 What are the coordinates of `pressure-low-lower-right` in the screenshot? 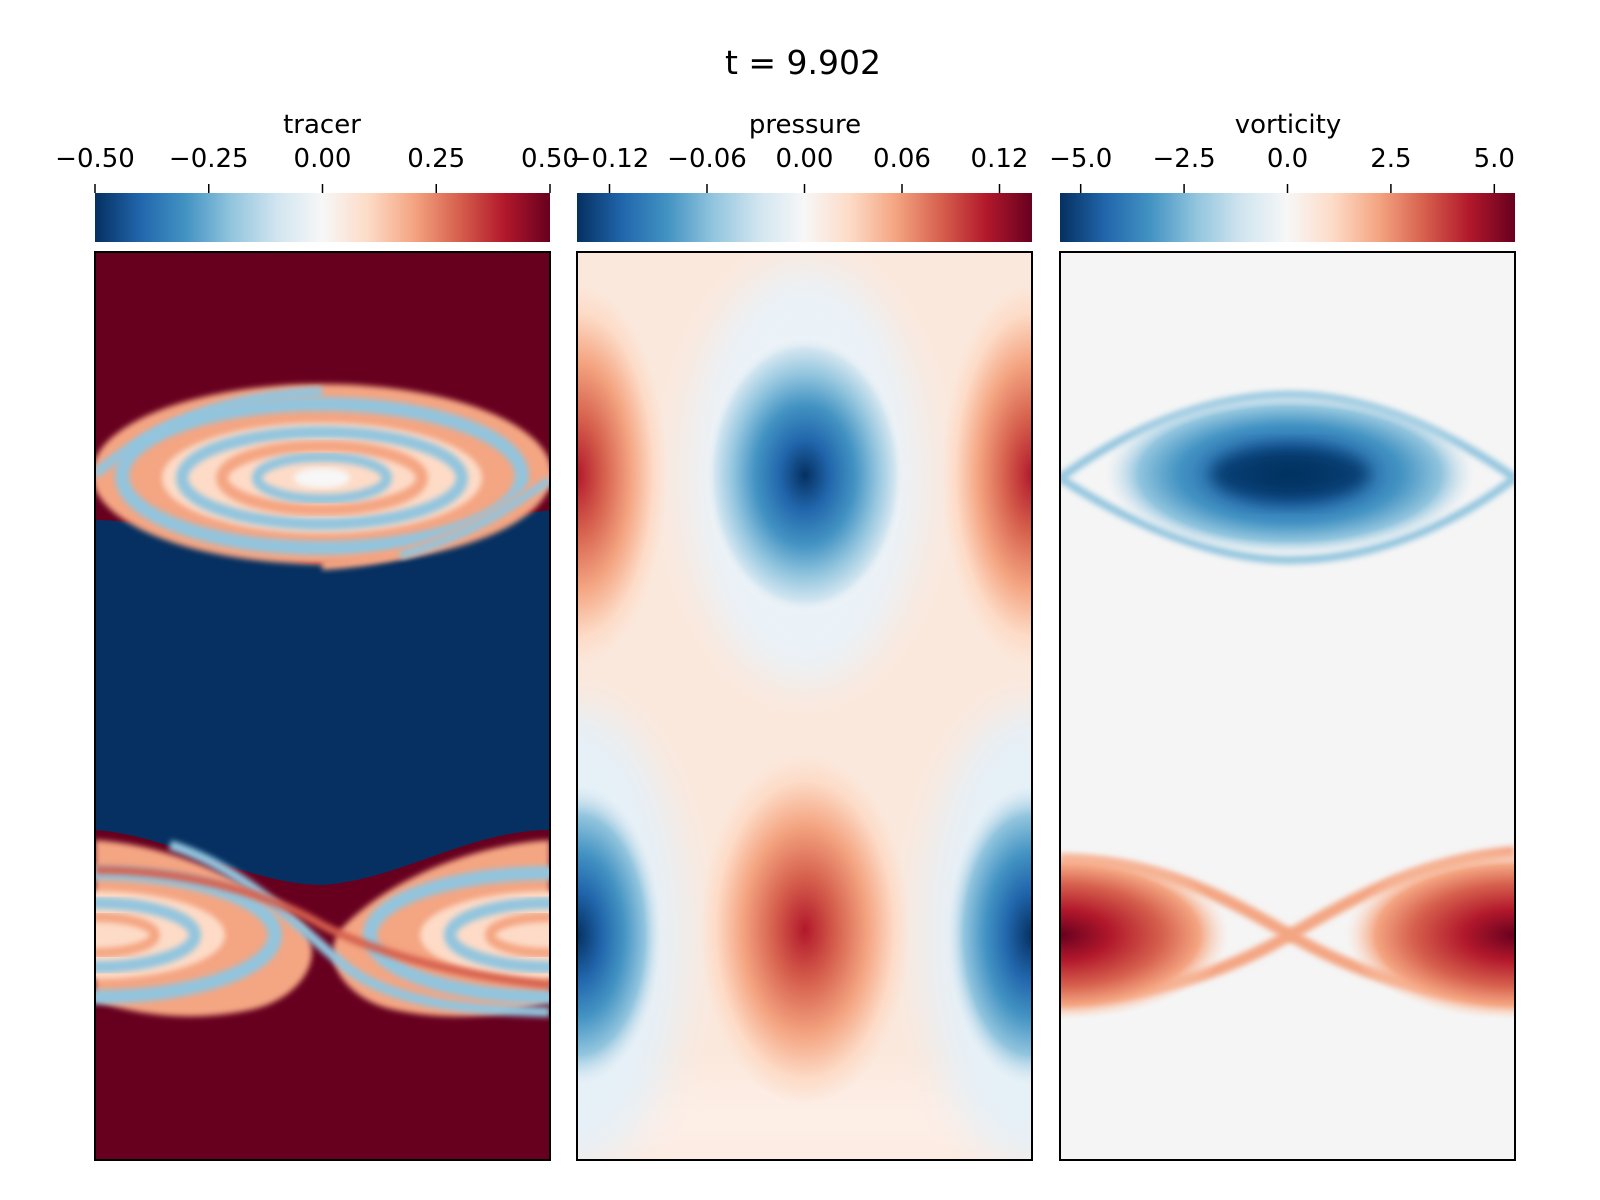 It's located at (989, 935).